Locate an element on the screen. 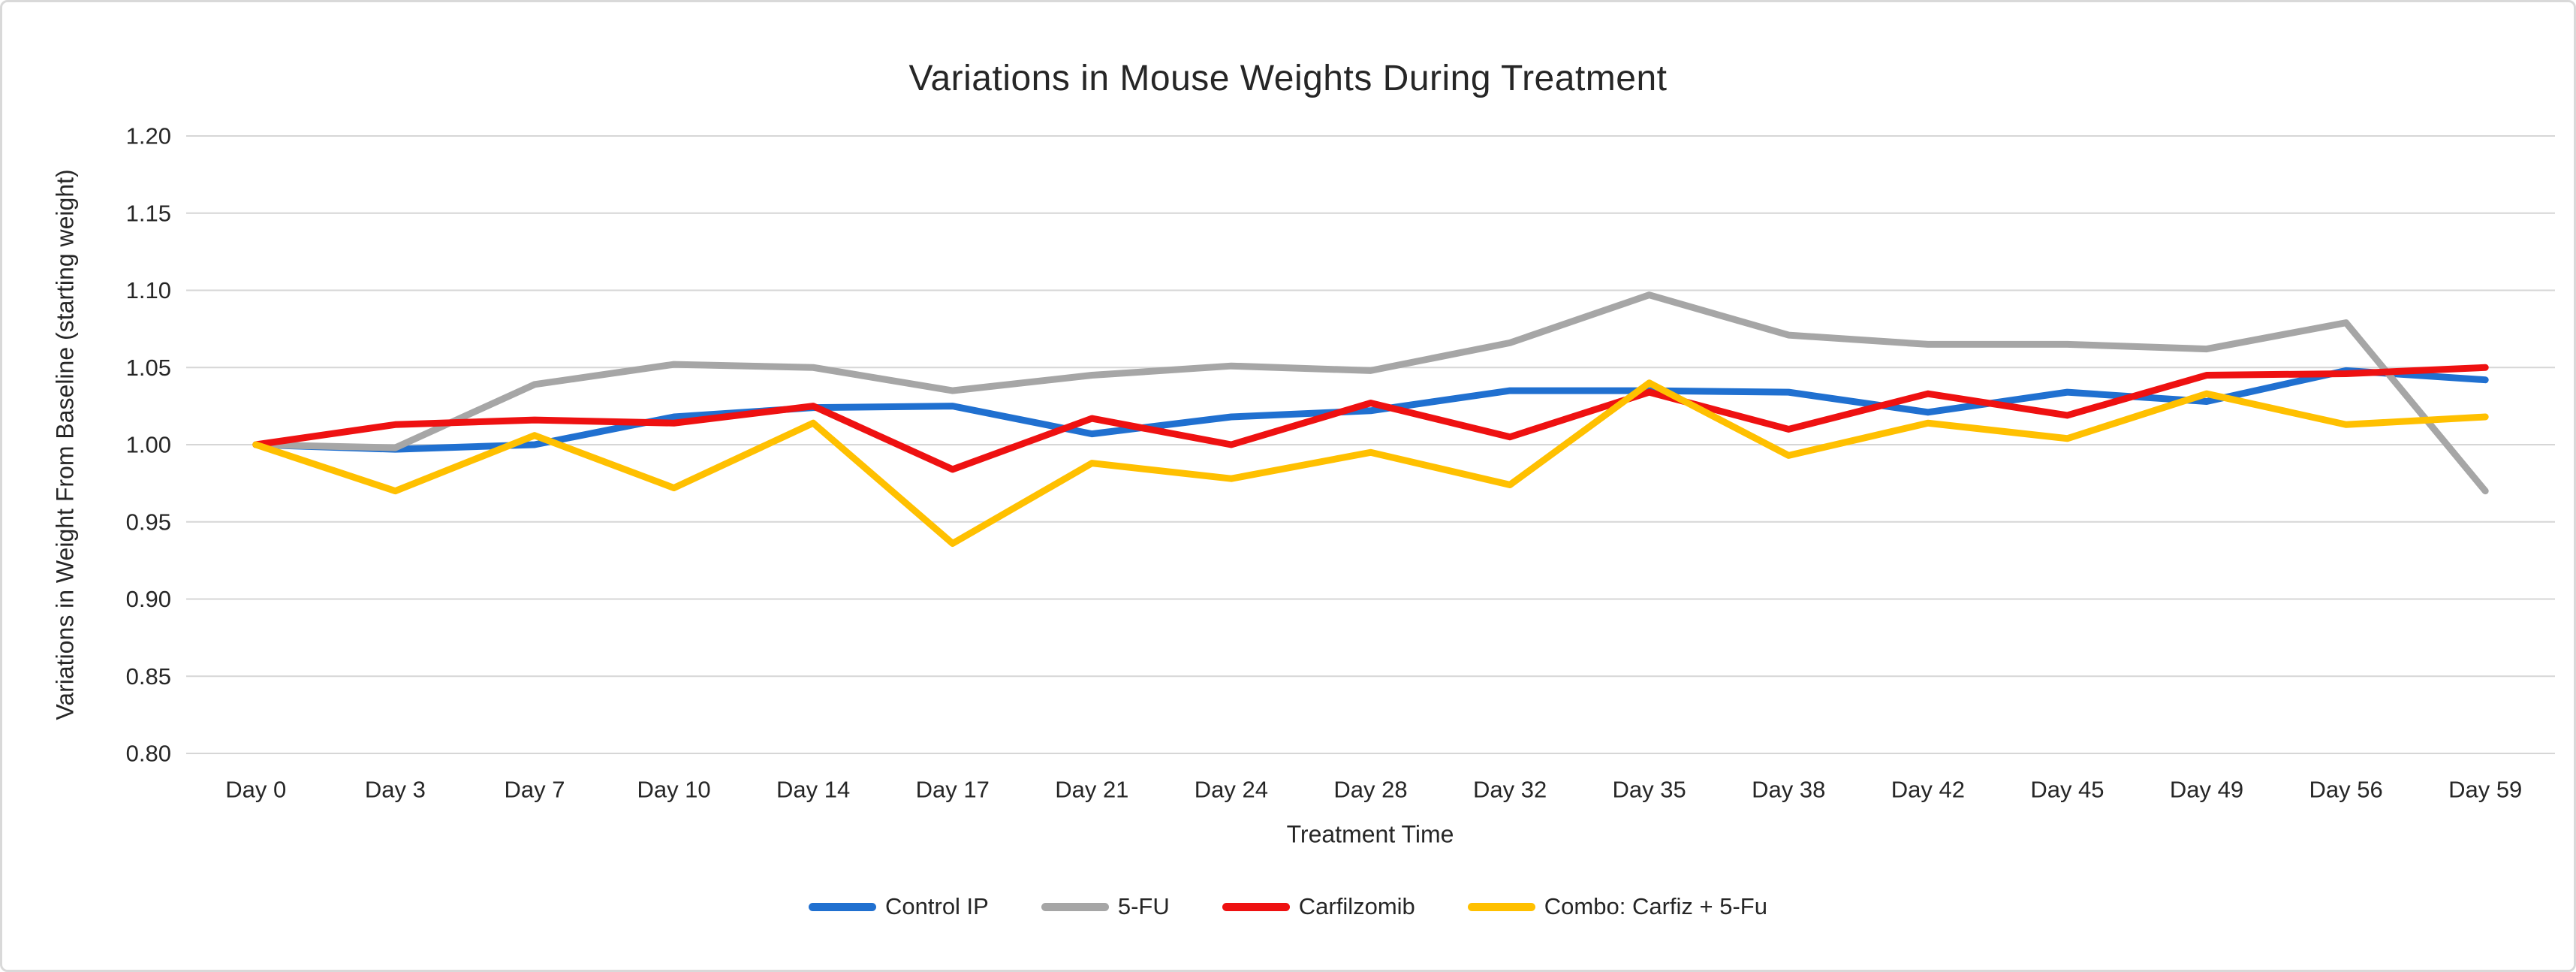 The width and height of the screenshot is (2576, 972). y-tick-label: 1.05 is located at coordinates (148, 368).